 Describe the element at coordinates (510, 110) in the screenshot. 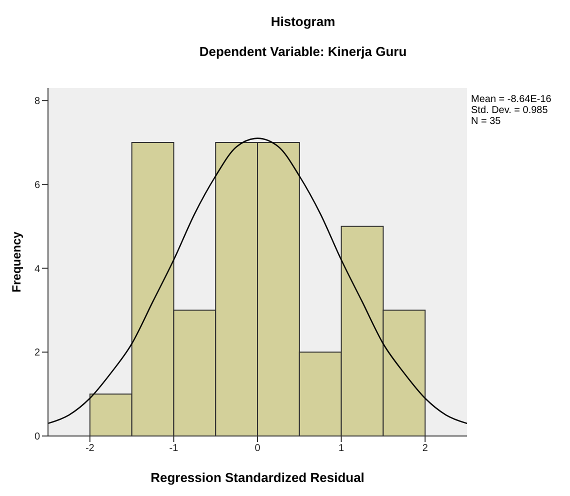

I see `text: Std. Dev. = 0.985` at that location.